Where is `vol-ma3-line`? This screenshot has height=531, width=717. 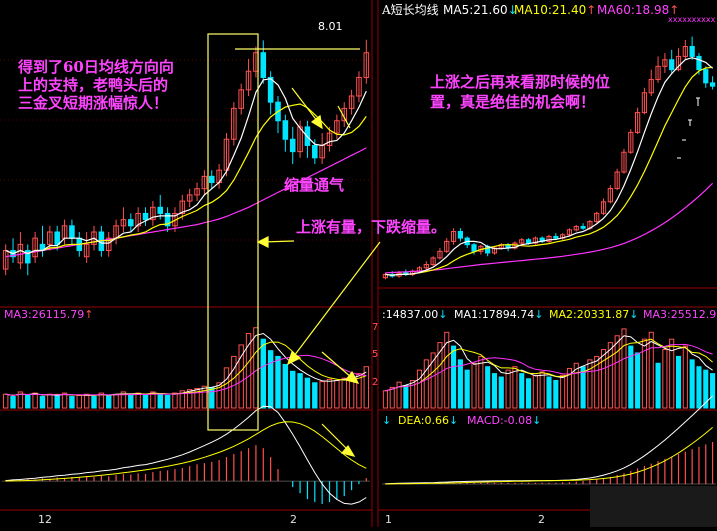 vol-ma3-line is located at coordinates (549, 367).